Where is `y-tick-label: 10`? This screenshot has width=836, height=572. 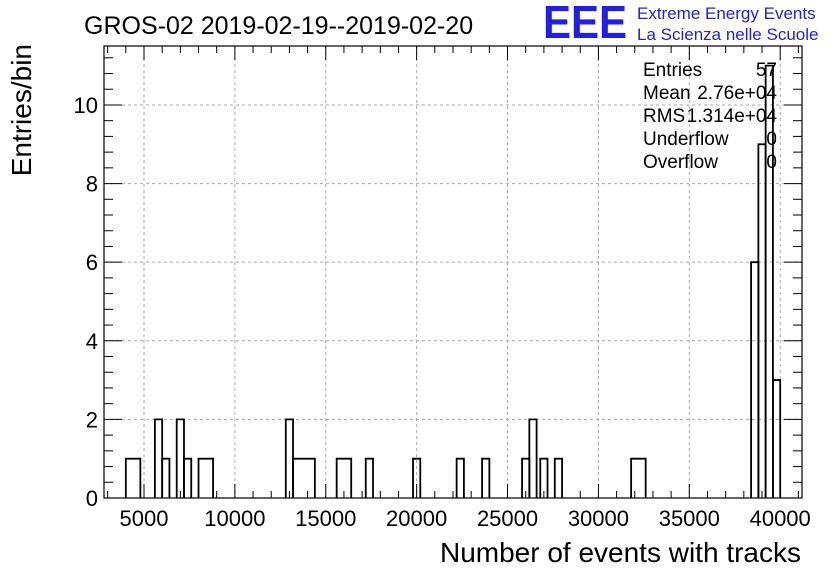 y-tick-label: 10 is located at coordinates (86, 105).